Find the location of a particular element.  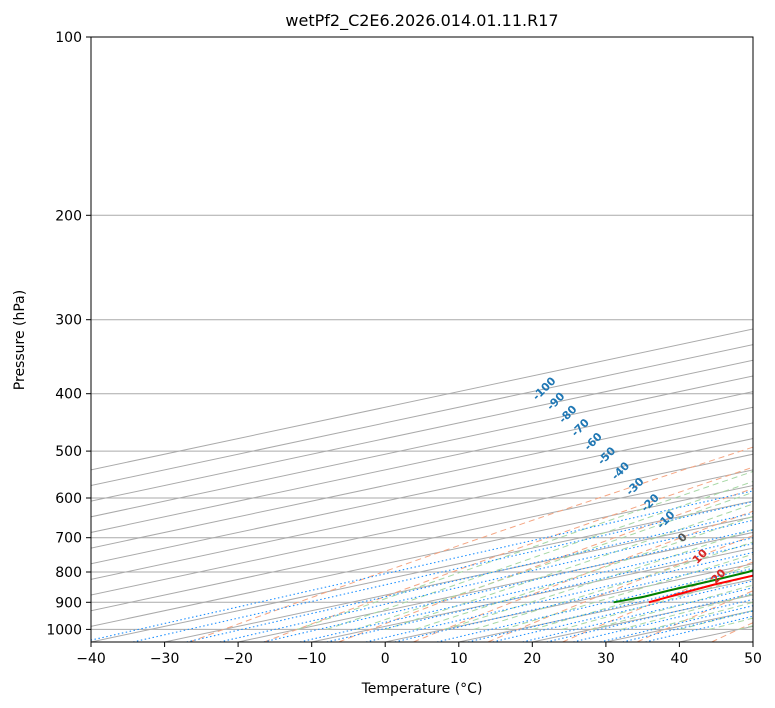

y-tick-label: 300 is located at coordinates (68, 321).